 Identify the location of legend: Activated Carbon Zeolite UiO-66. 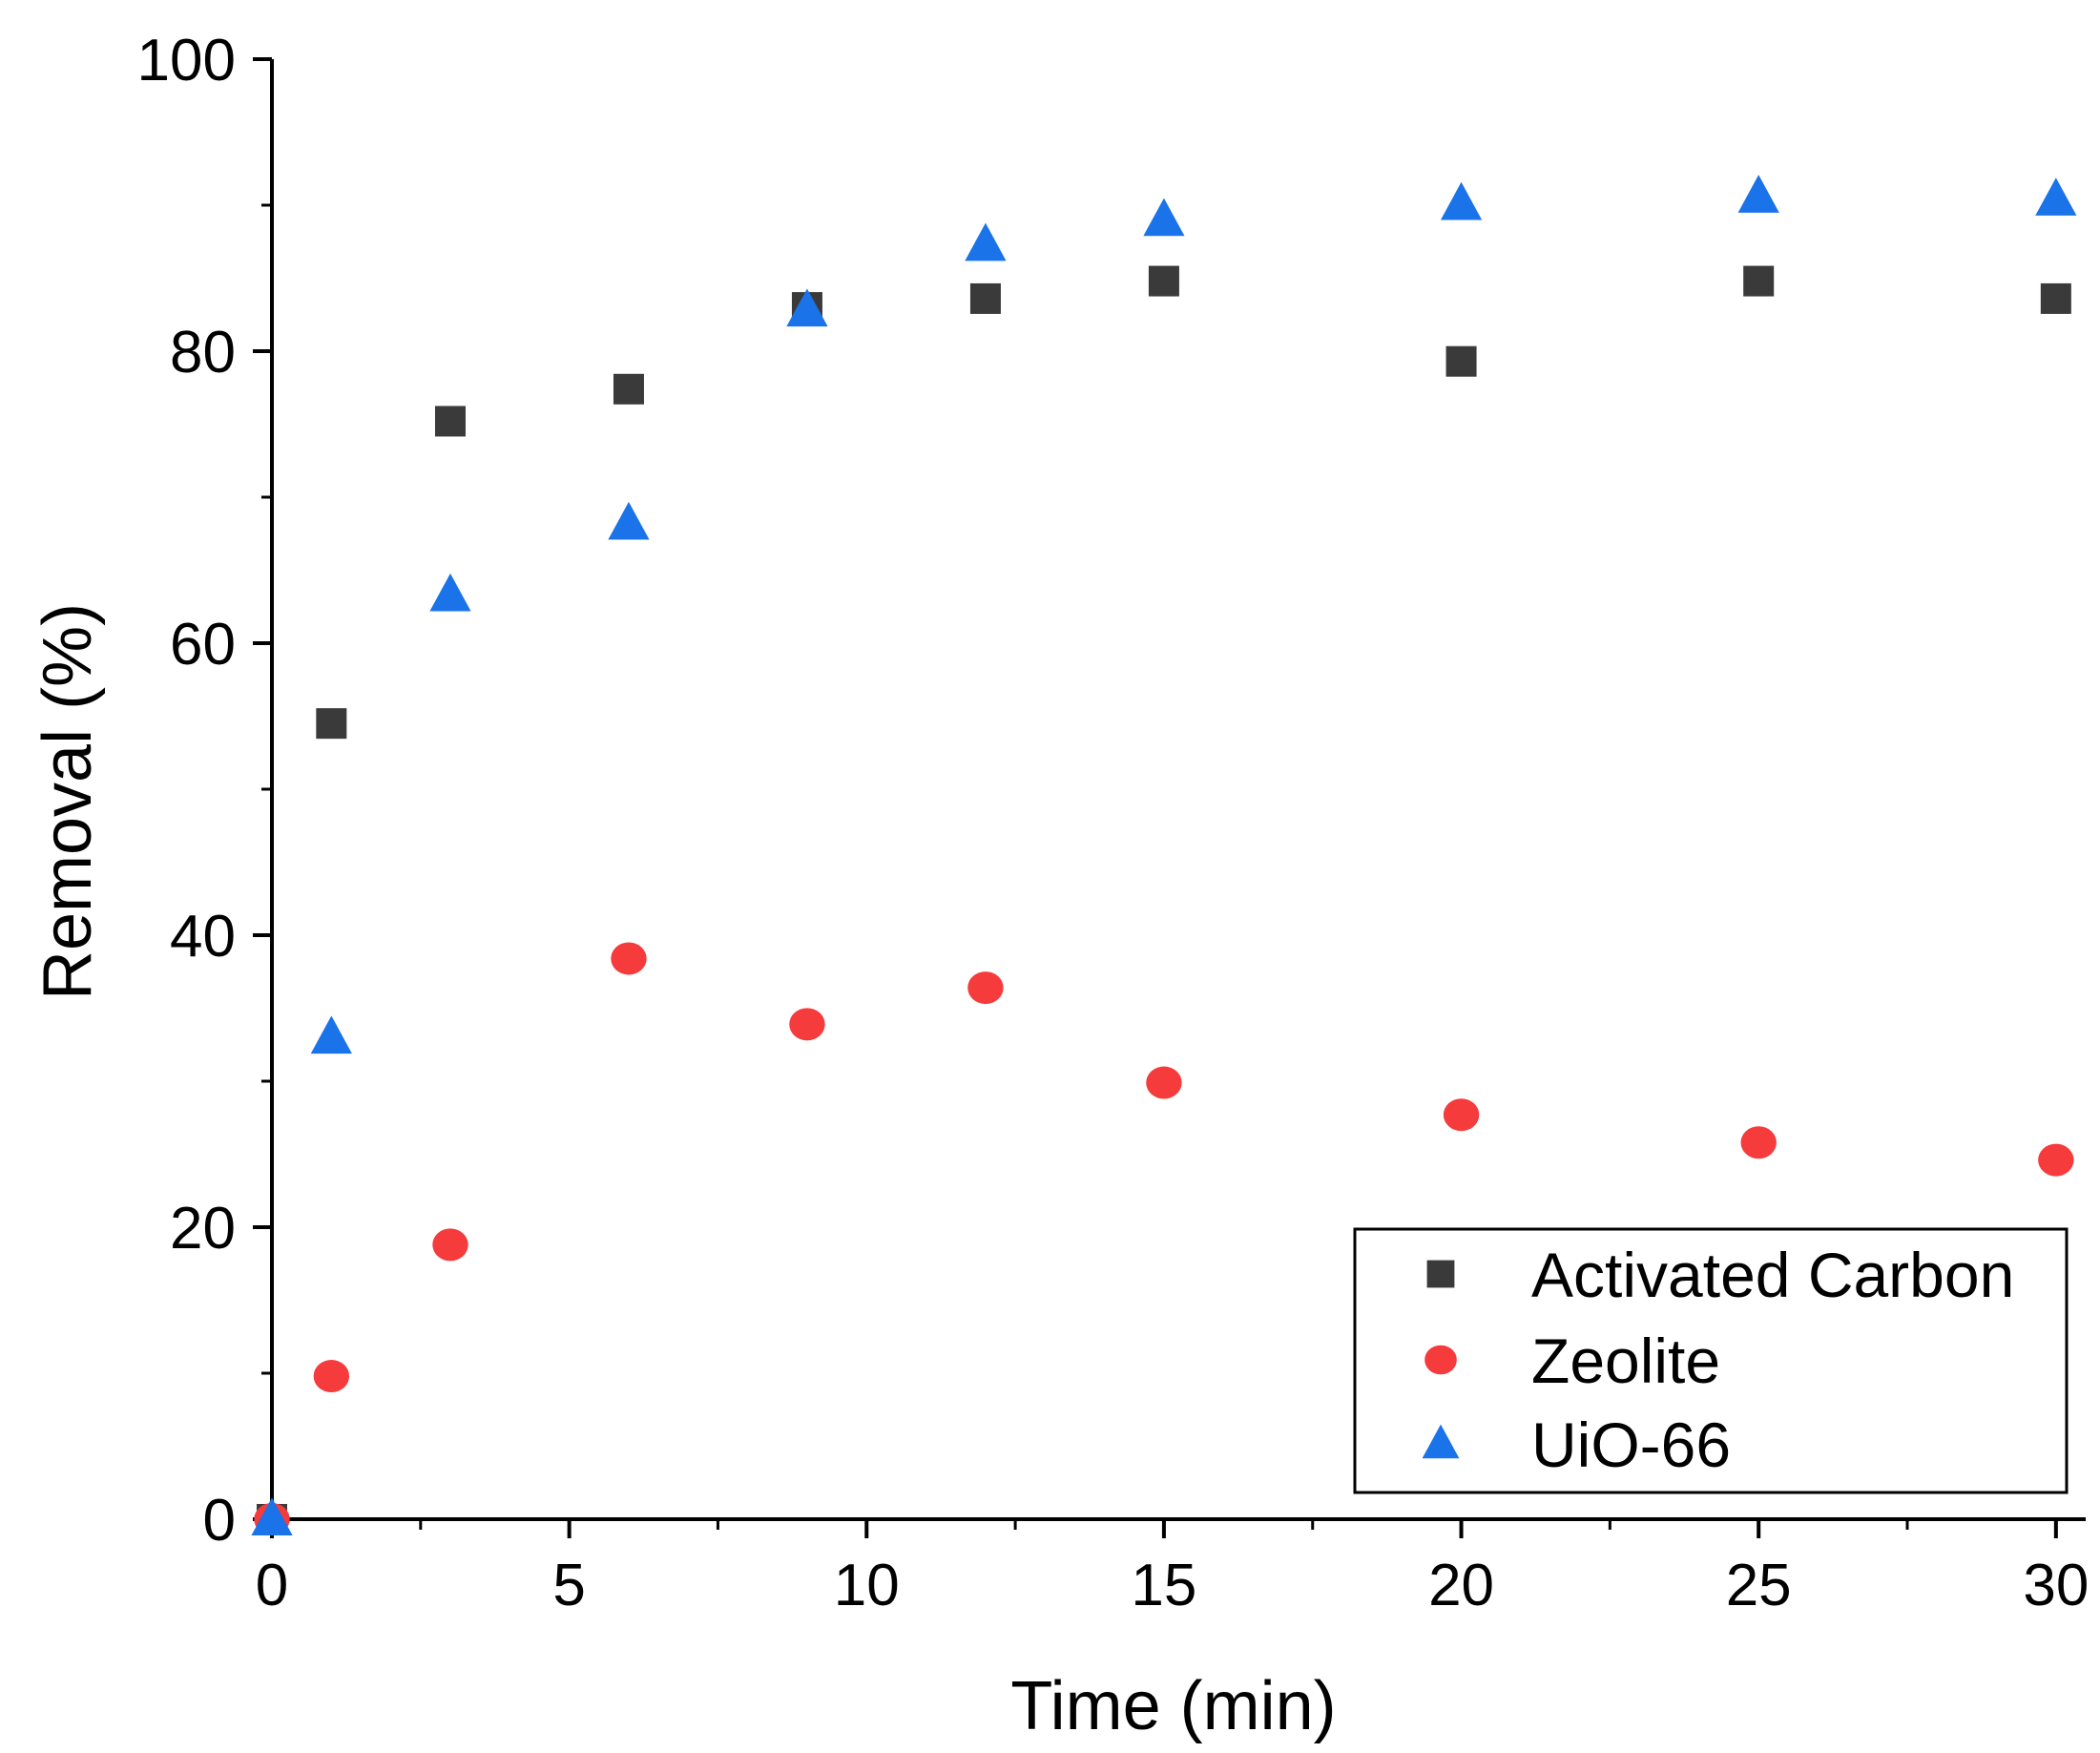
(1711, 1361).